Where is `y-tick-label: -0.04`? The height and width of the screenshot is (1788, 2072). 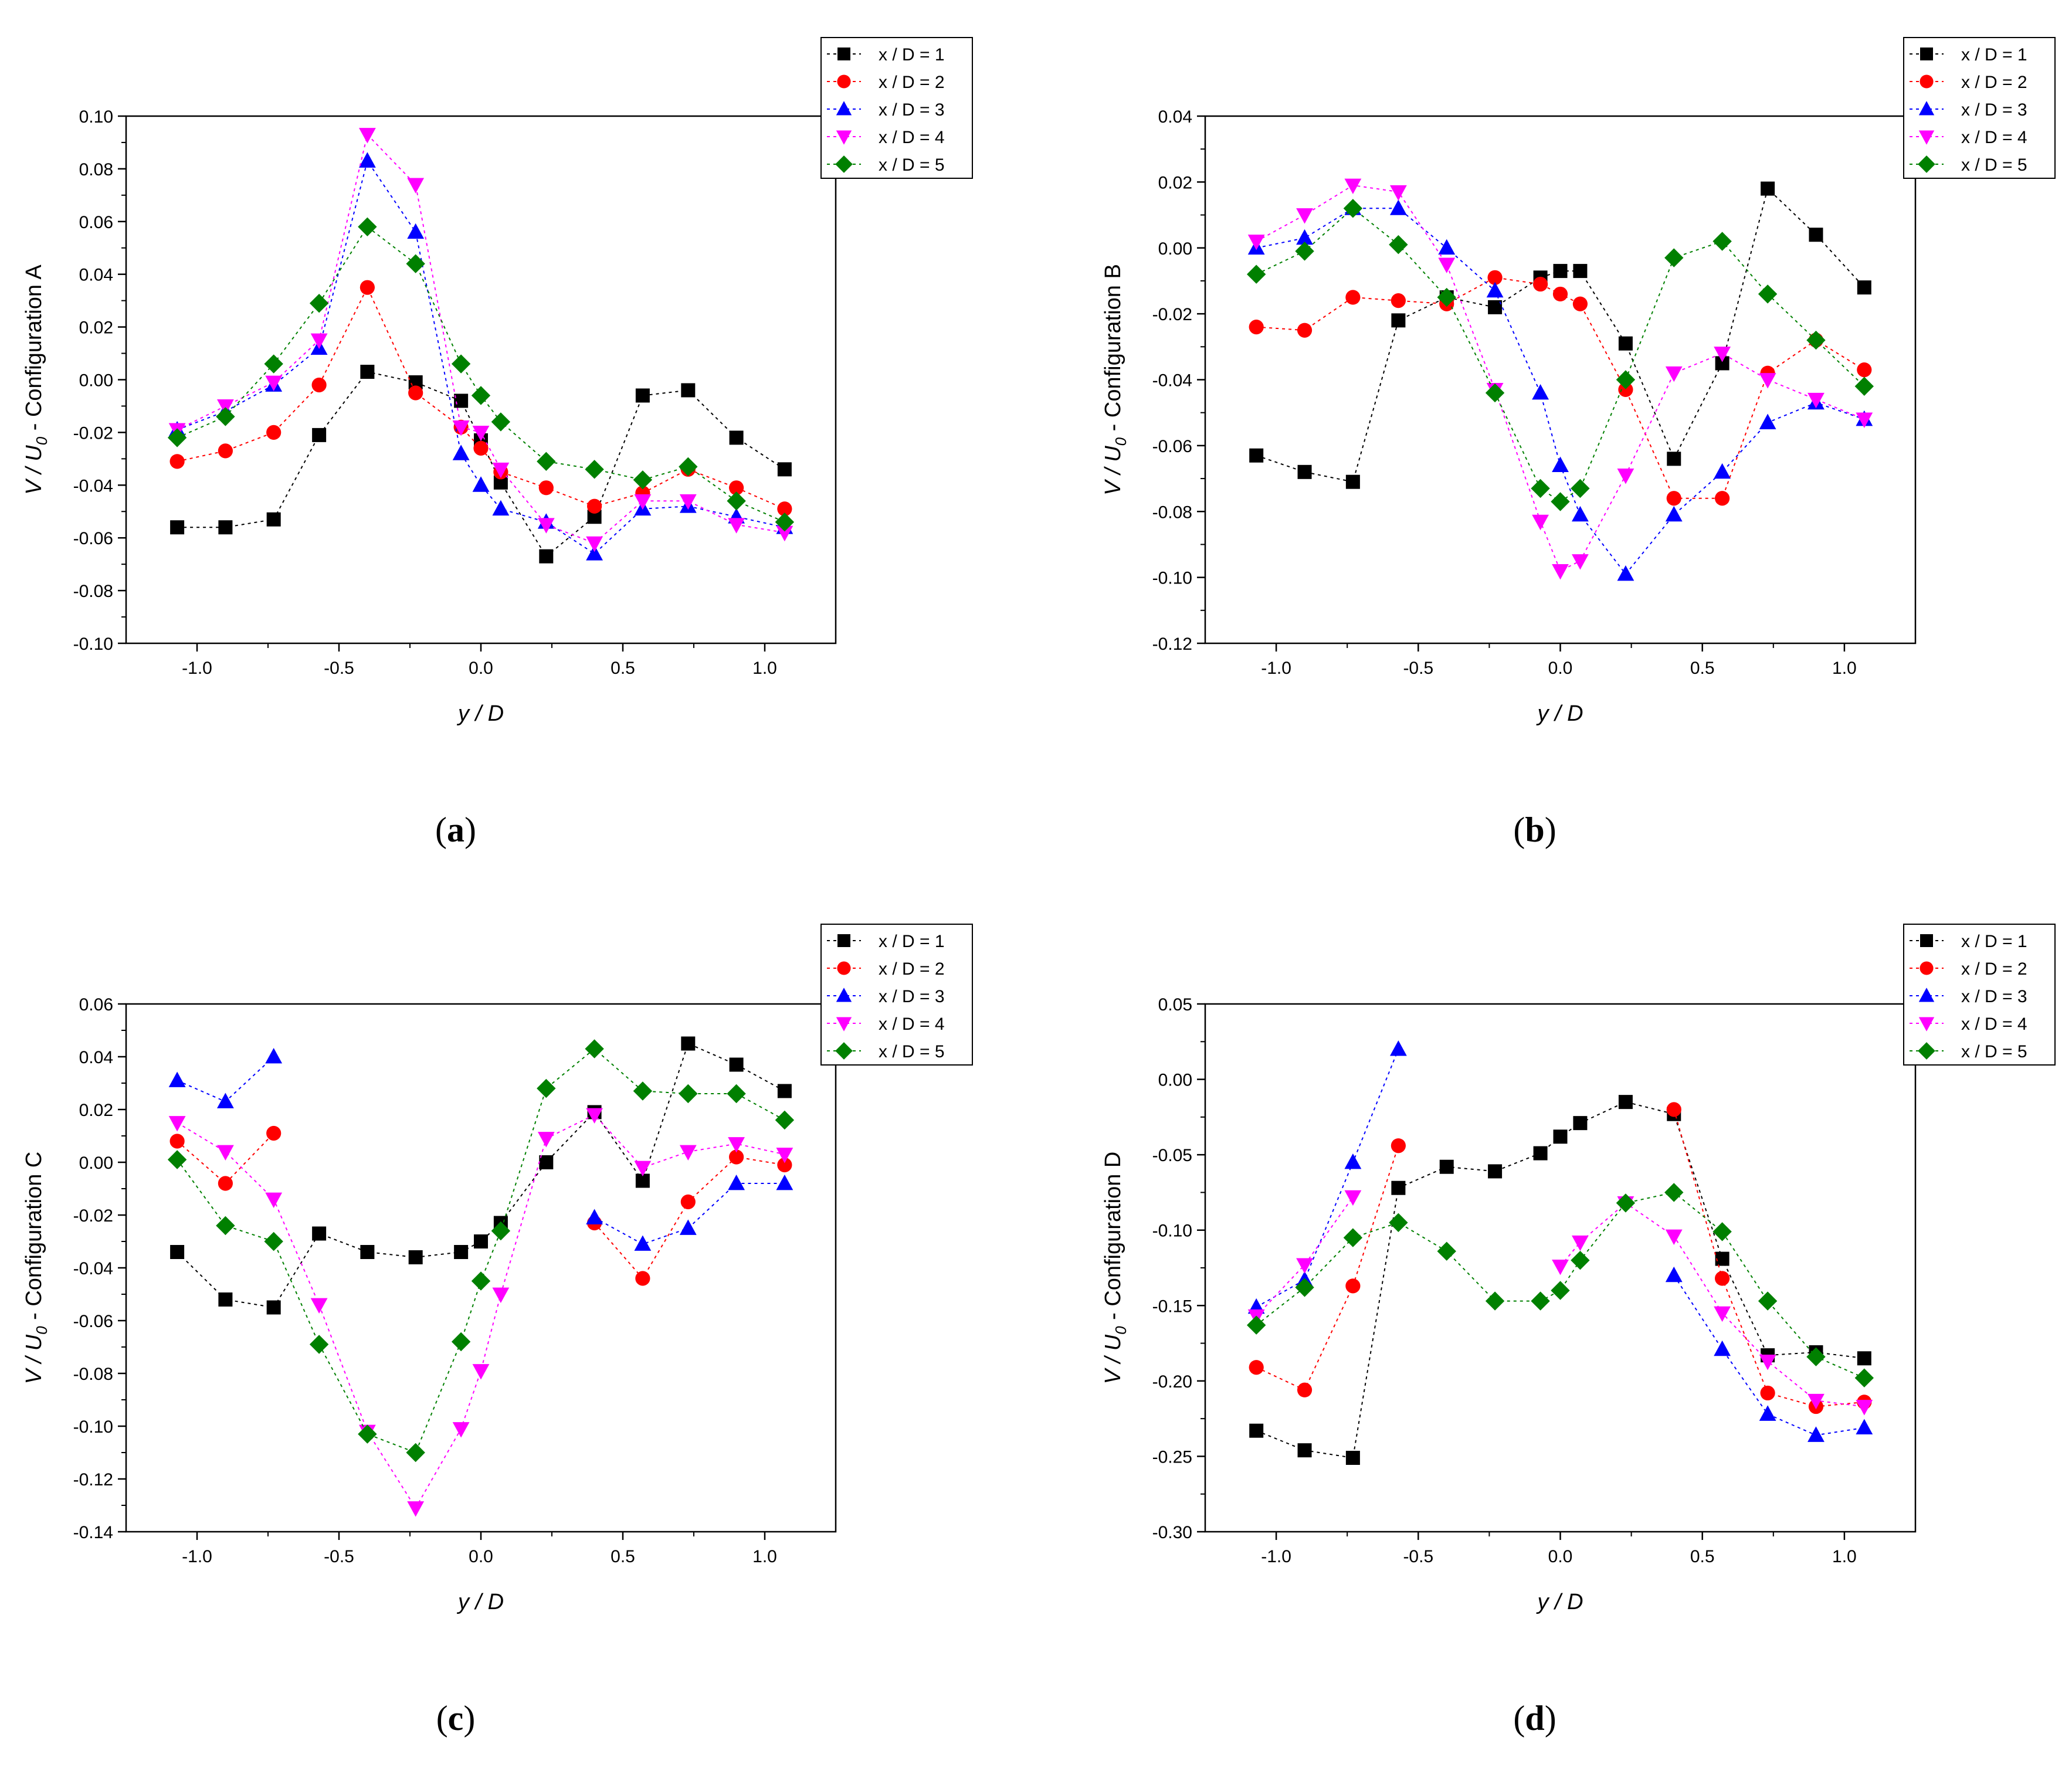
y-tick-label: -0.04 is located at coordinates (93, 1268).